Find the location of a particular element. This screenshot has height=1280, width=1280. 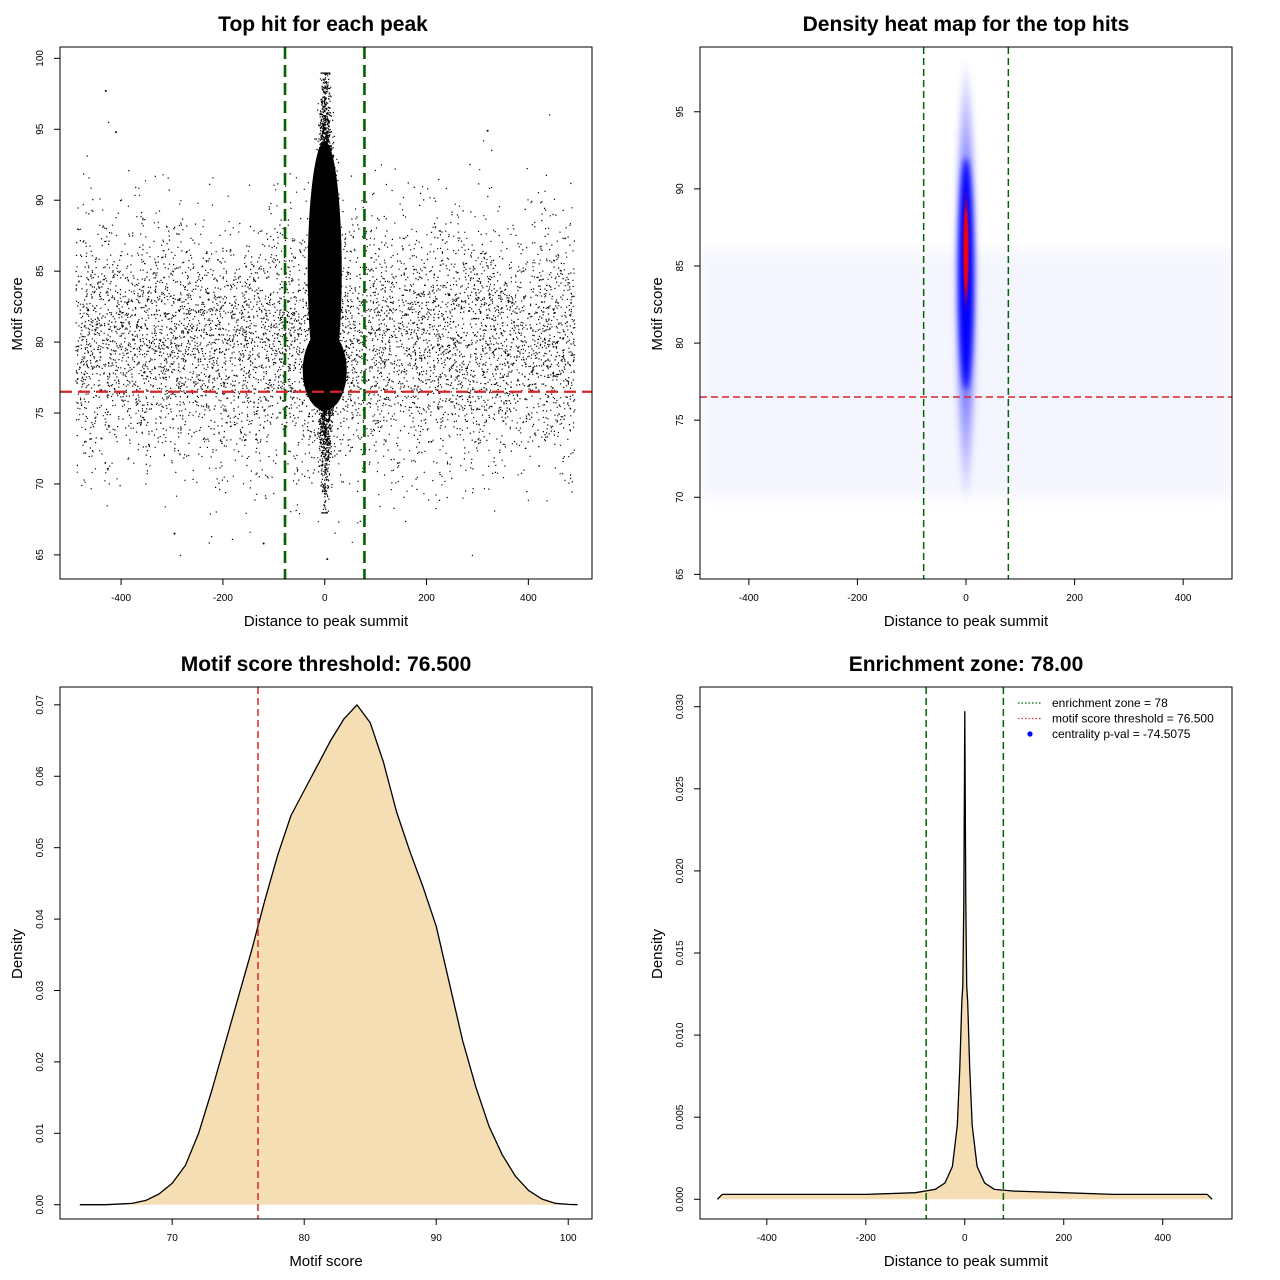

y-tick-label: 0.00 is located at coordinates (40, 1205).